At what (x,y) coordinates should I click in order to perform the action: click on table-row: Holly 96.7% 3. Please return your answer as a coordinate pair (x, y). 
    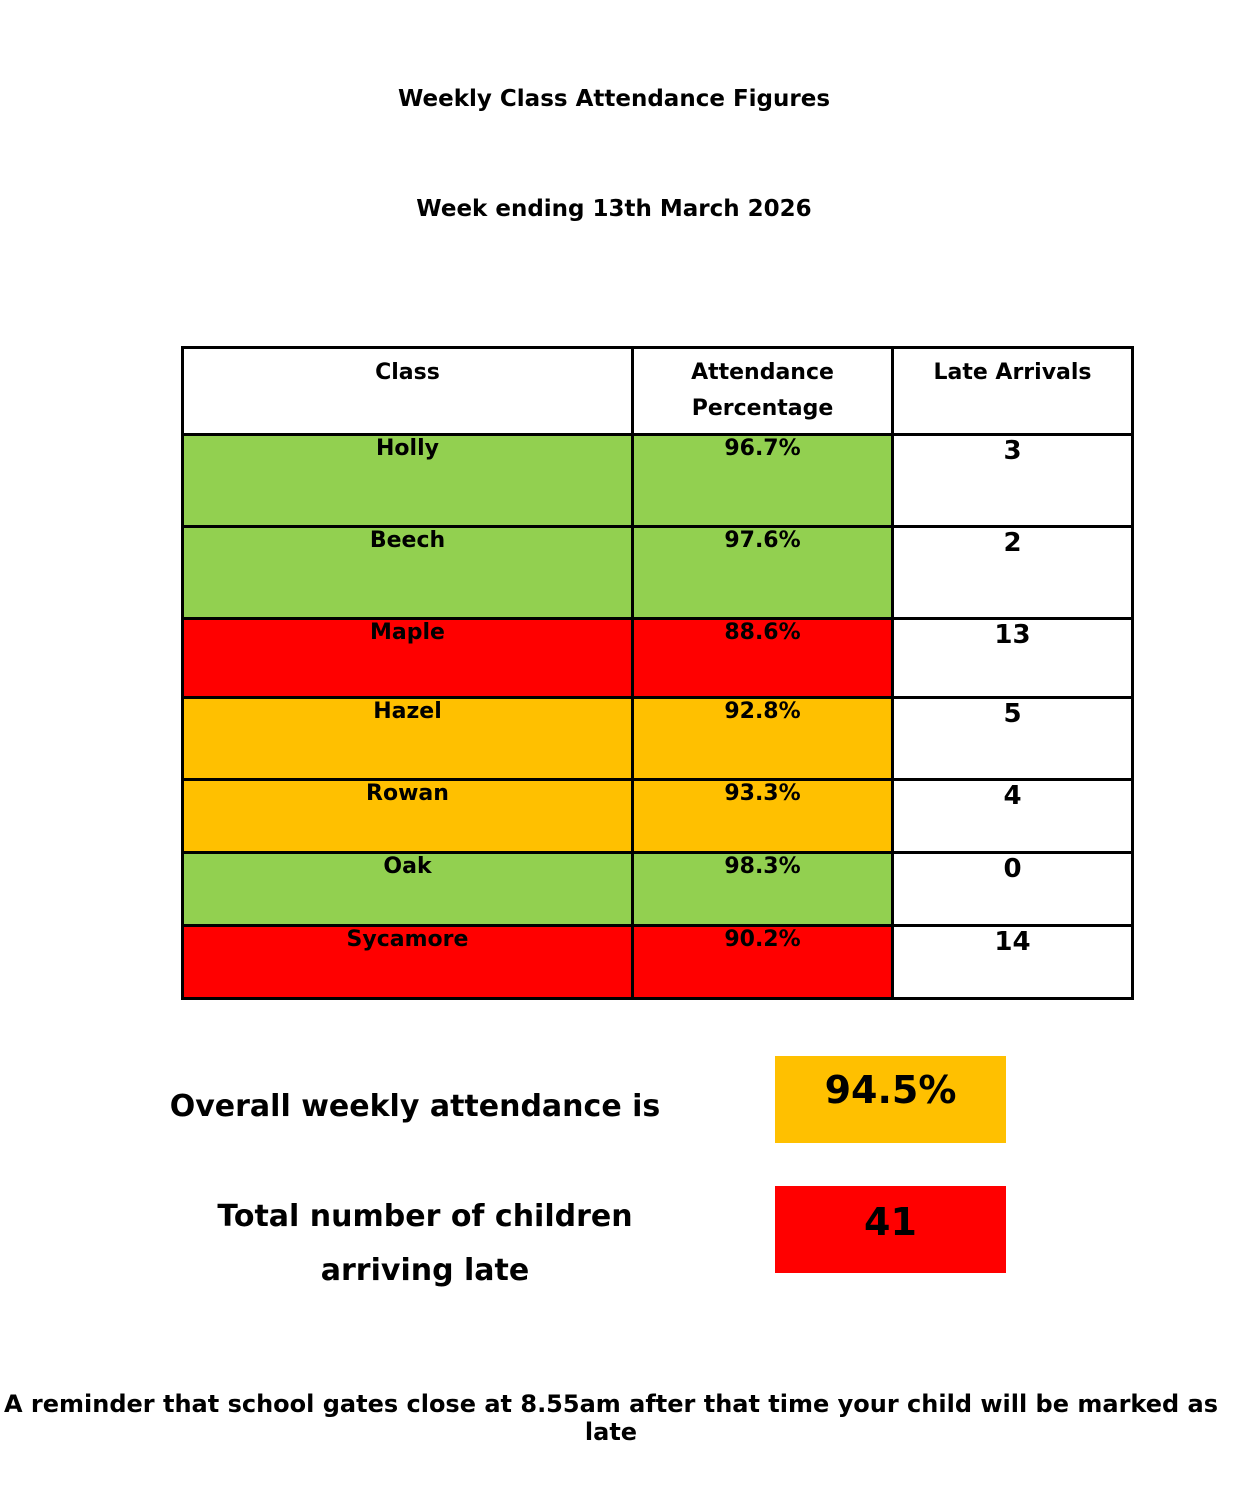
    Looking at the image, I should click on (657, 480).